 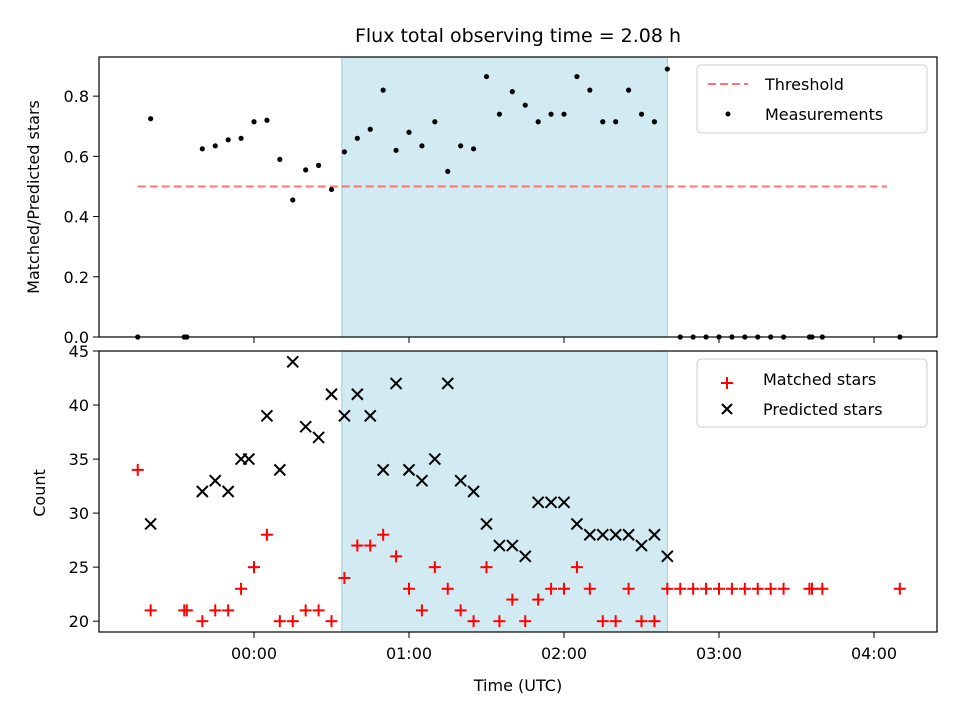 What do you see at coordinates (504, 197) in the screenshot?
I see `top-shaded-region` at bounding box center [504, 197].